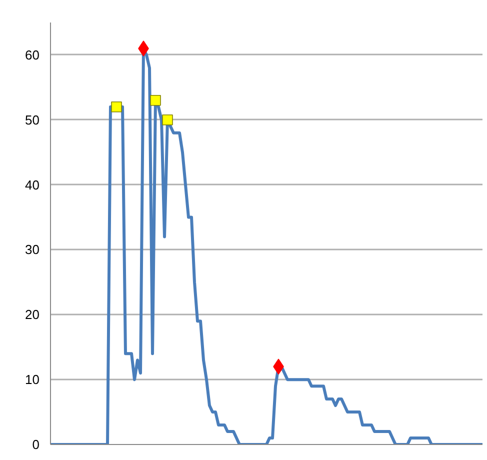 The width and height of the screenshot is (487, 460). Describe the element at coordinates (32, 184) in the screenshot. I see `y-tick-label: 40` at that location.